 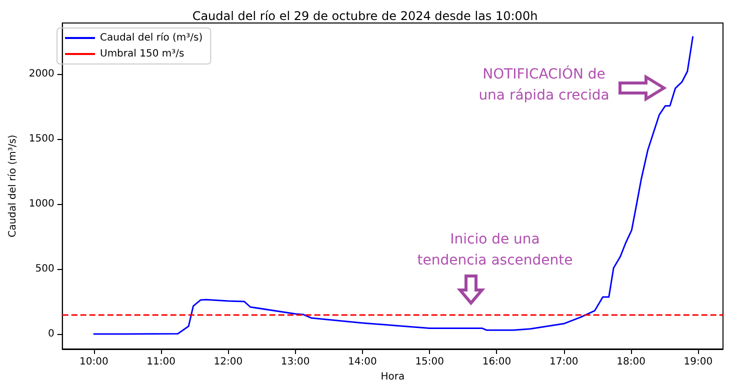 I want to click on y-tick-label: 1000, so click(x=41, y=204).